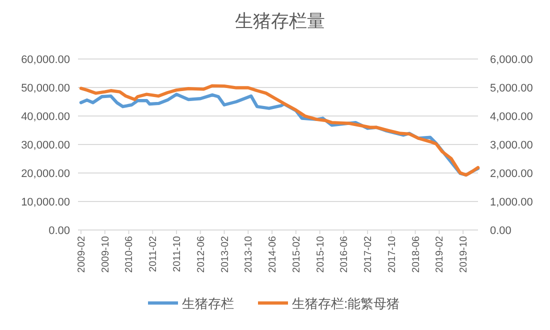  What do you see at coordinates (45, 117) in the screenshot?
I see `y-tick-label: 40,000.00` at bounding box center [45, 117].